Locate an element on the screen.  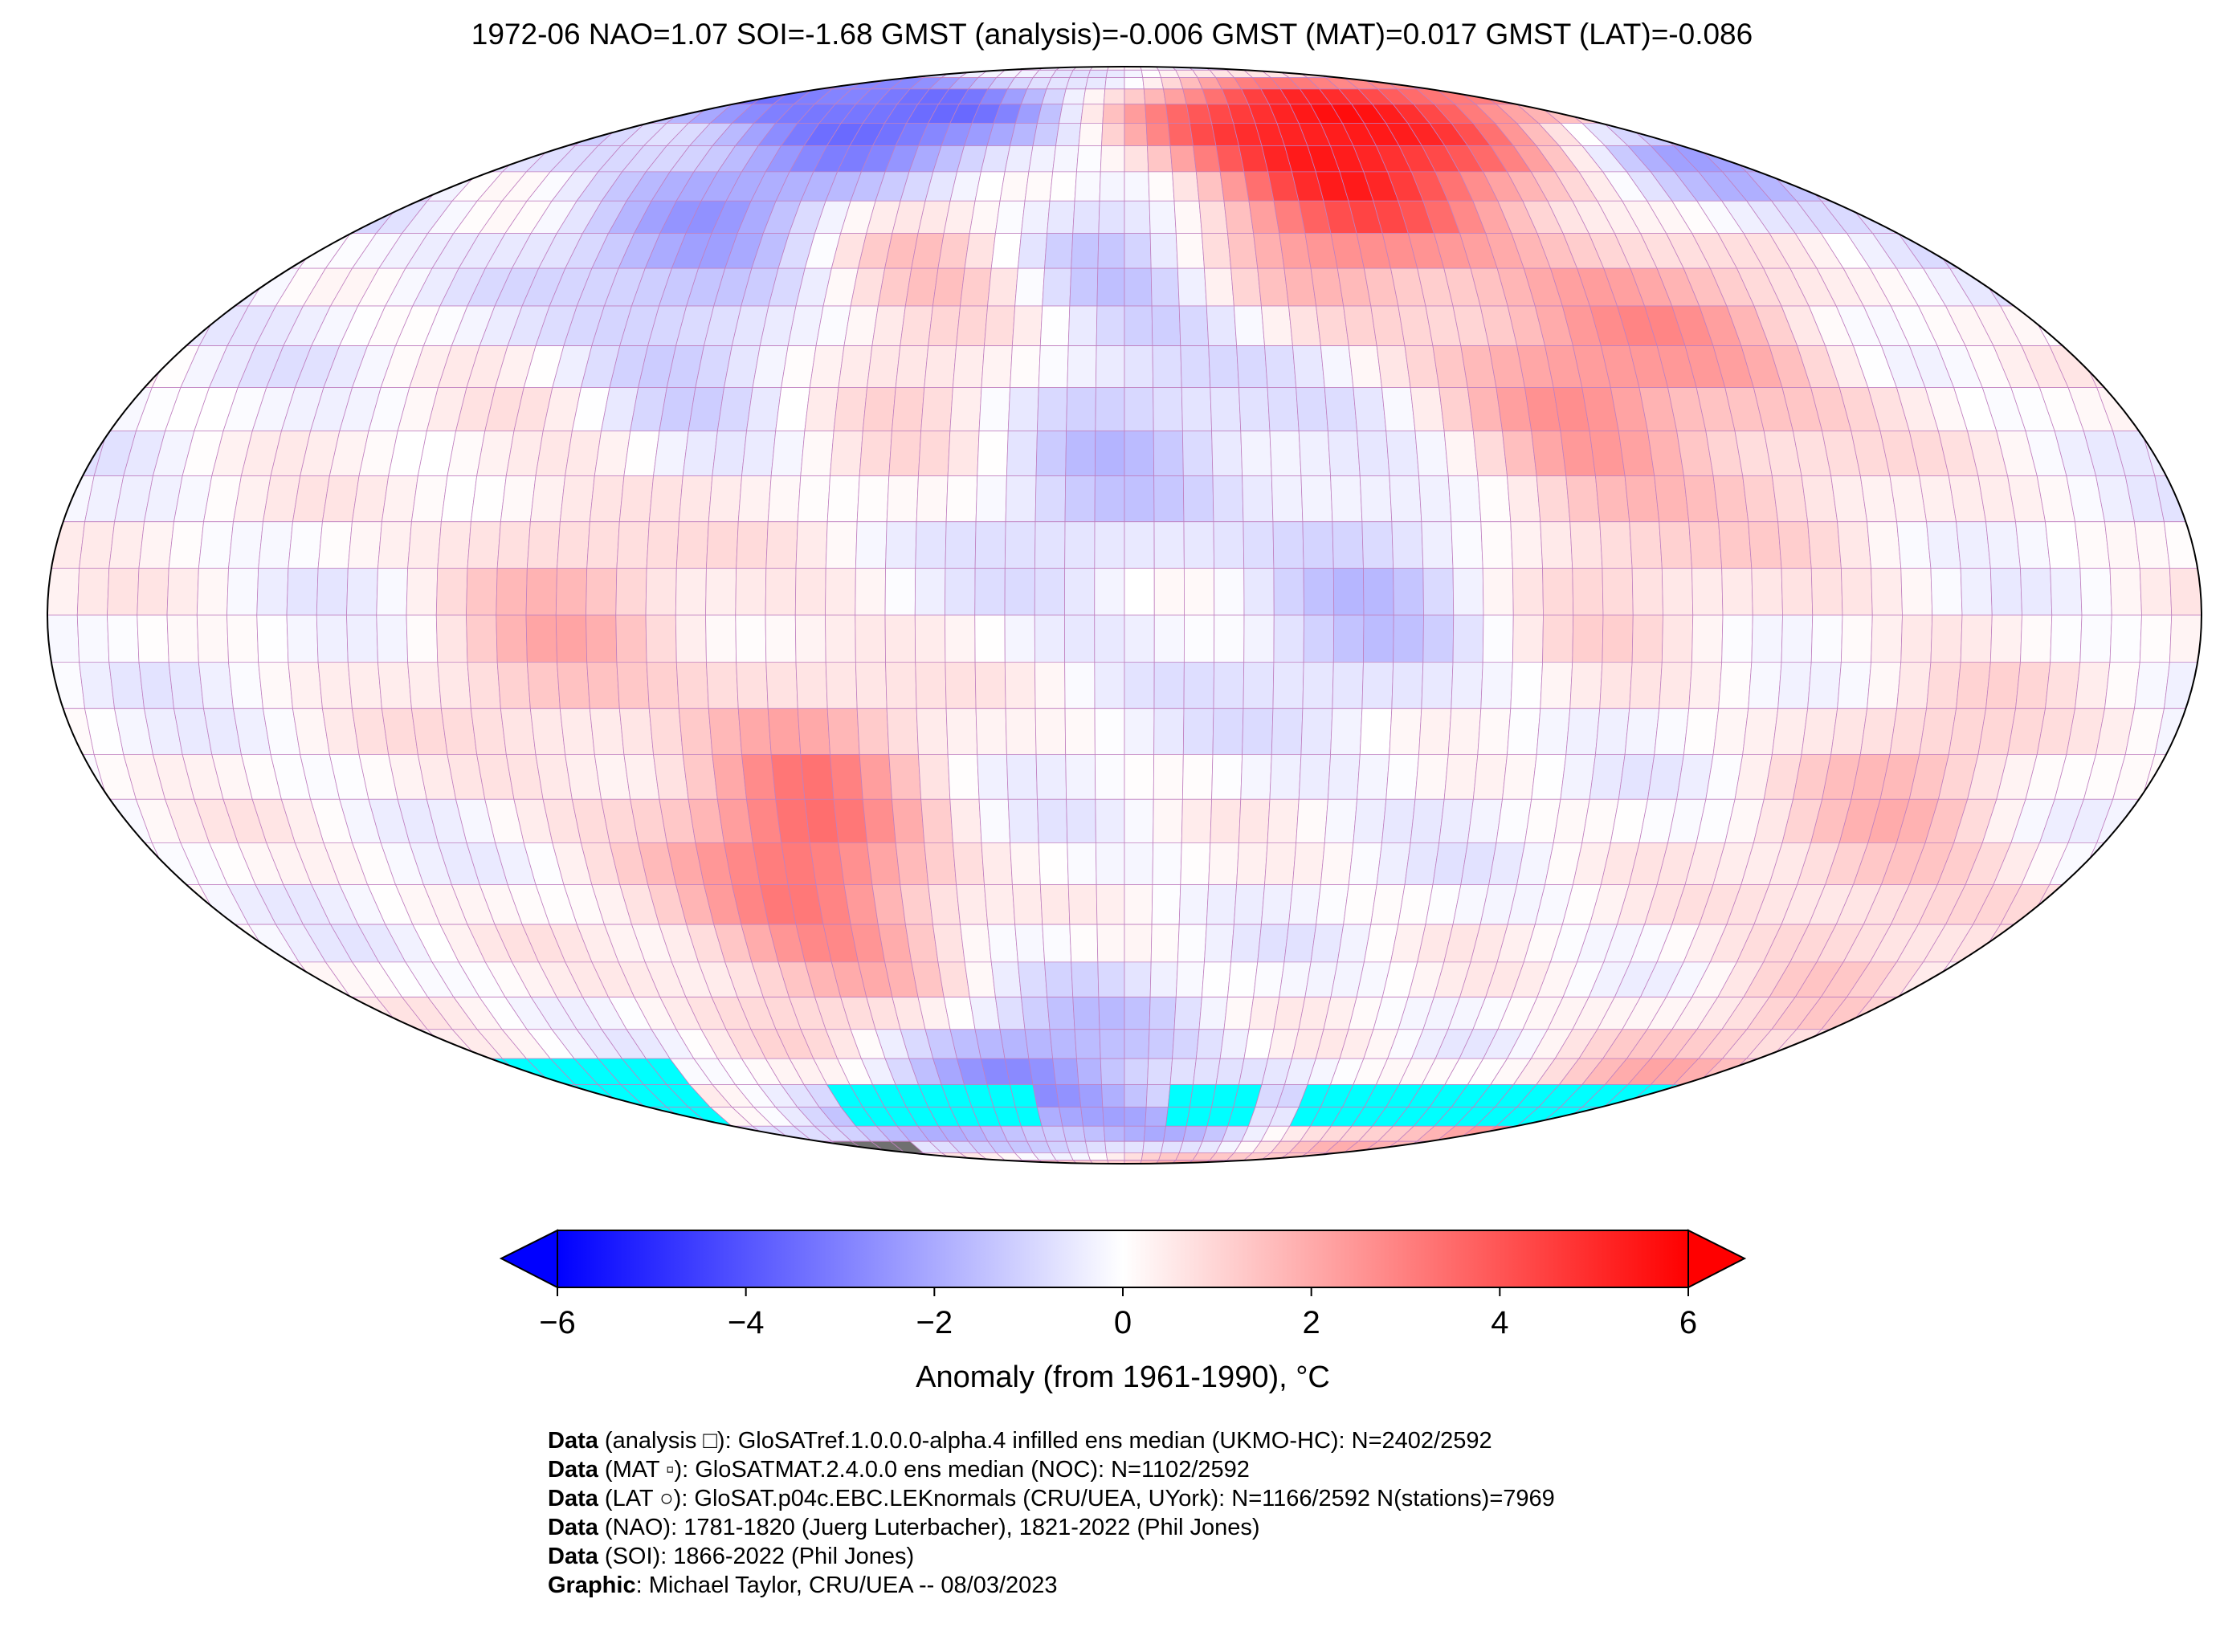
credit-text: : Michael Taylor, CRU/UEA -- 08/03/2023 is located at coordinates (847, 1585).